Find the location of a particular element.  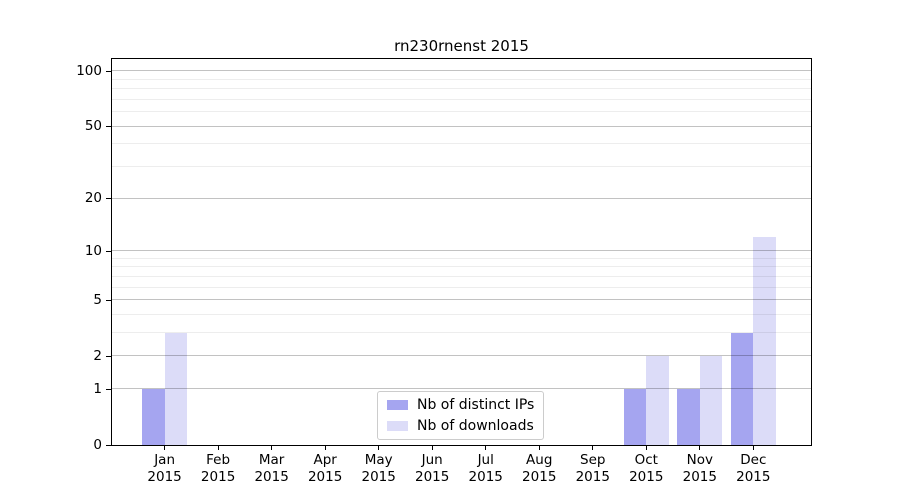

y-tick-label: 10 is located at coordinates (93, 250).